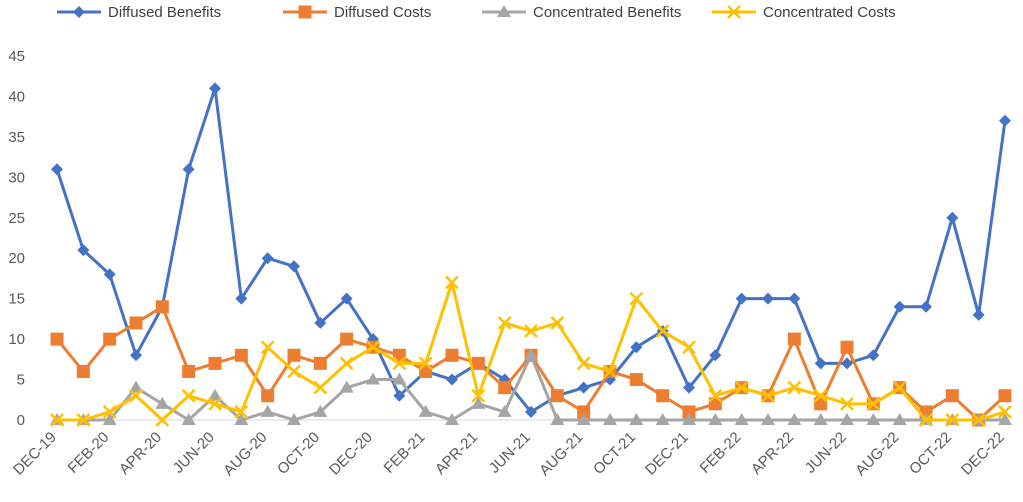  I want to click on legend-item-concentrated-costs: Concentrated Costs, so click(804, 12).